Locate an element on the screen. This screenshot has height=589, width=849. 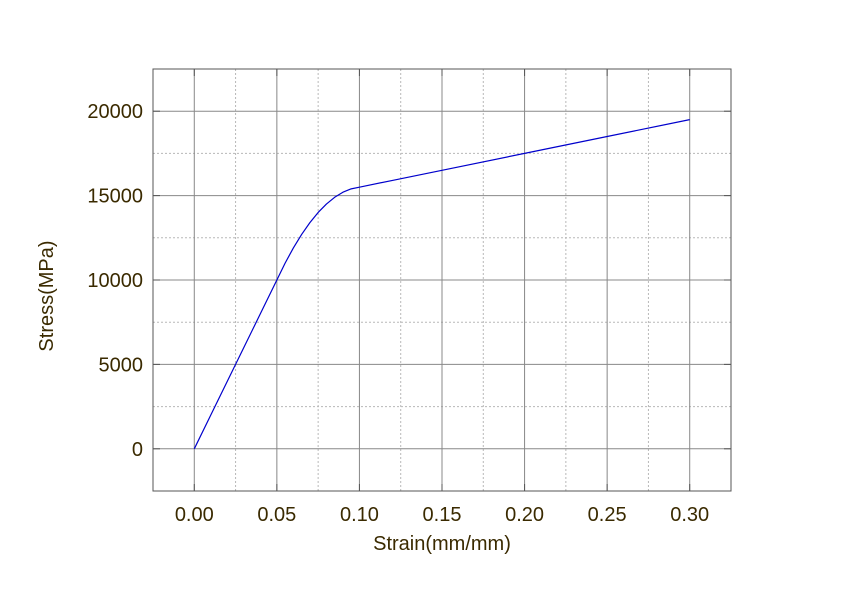
y-tick-label: 20000 is located at coordinates (115, 112).